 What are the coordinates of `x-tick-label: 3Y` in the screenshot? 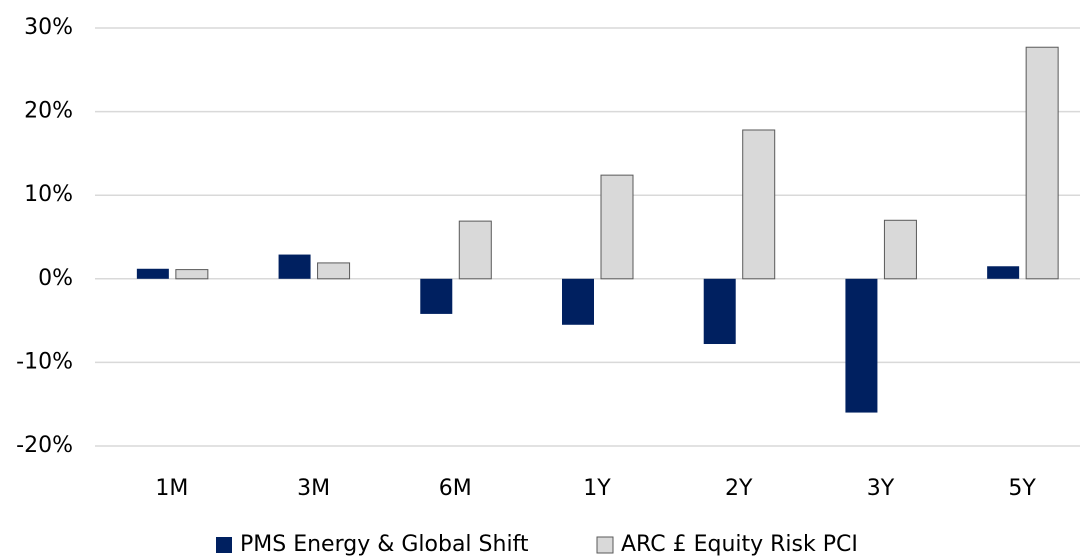 It's located at (881, 488).